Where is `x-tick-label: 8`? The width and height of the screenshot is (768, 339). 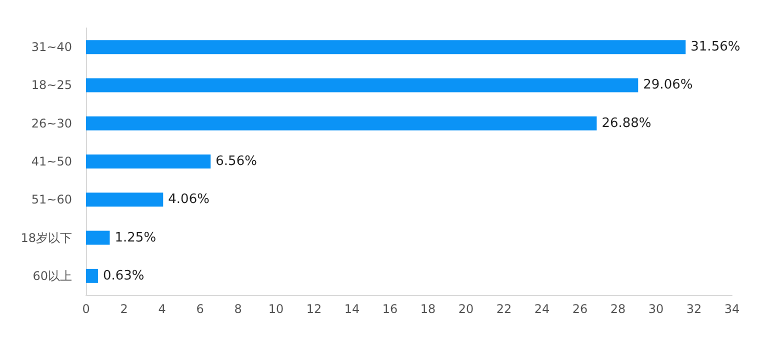 x-tick-label: 8 is located at coordinates (238, 309).